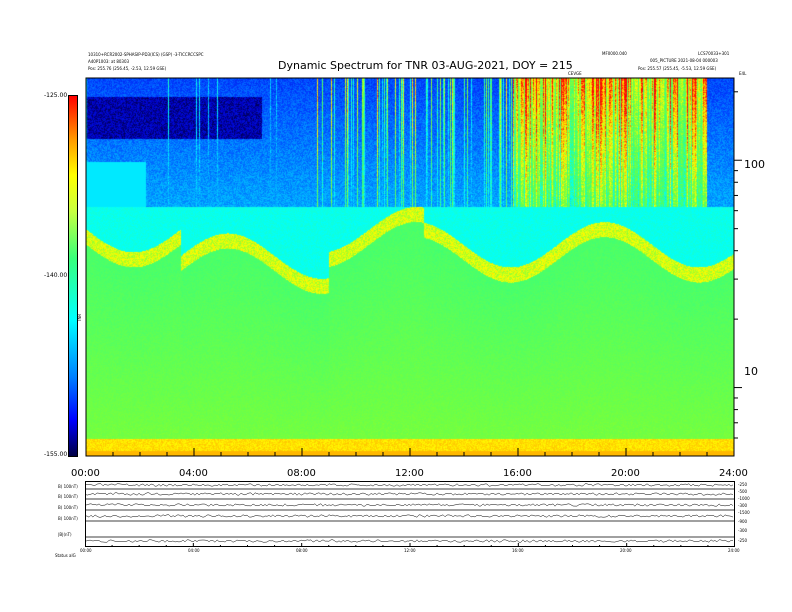 Image resolution: width=792 pixels, height=612 pixels. What do you see at coordinates (68, 486) in the screenshot?
I see `strip-label-1: B( 100nT)` at bounding box center [68, 486].